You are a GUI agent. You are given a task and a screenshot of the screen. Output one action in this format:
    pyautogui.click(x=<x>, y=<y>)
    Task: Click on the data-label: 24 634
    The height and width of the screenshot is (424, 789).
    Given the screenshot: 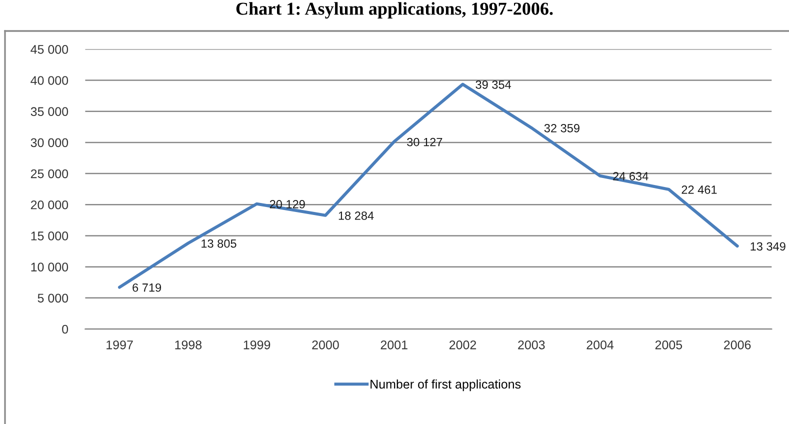 What is the action you would take?
    pyautogui.click(x=630, y=176)
    